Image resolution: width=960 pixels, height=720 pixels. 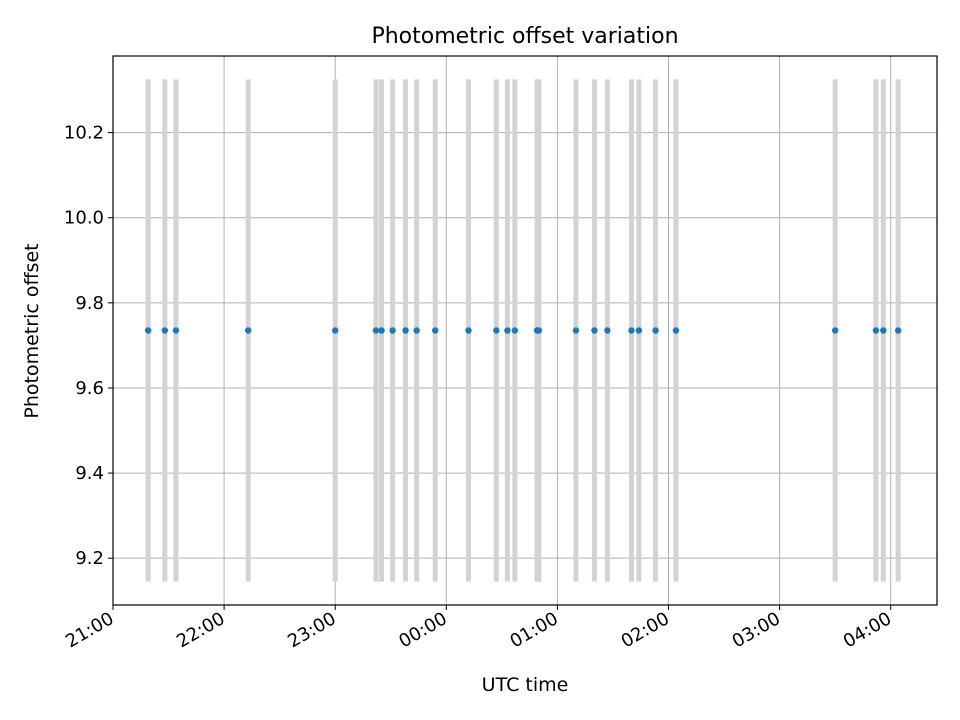 I want to click on y-tick-label: 9.4, so click(x=89, y=473).